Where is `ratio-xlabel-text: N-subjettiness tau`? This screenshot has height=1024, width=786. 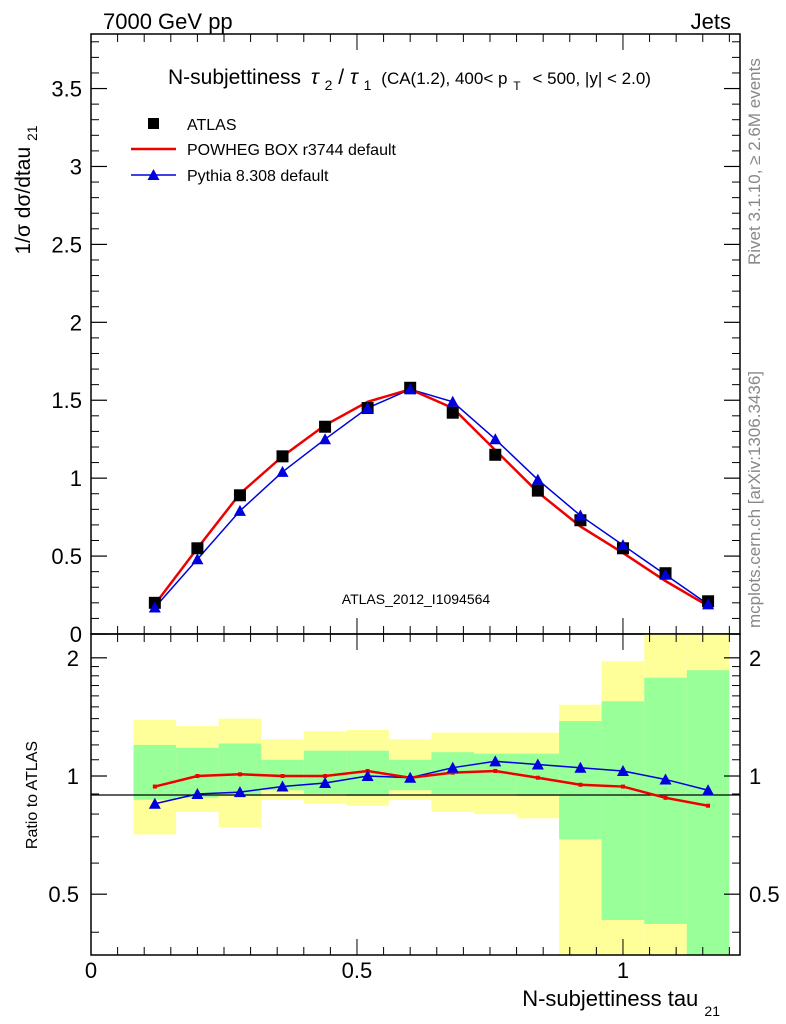 ratio-xlabel-text: N-subjettiness tau is located at coordinates (610, 998).